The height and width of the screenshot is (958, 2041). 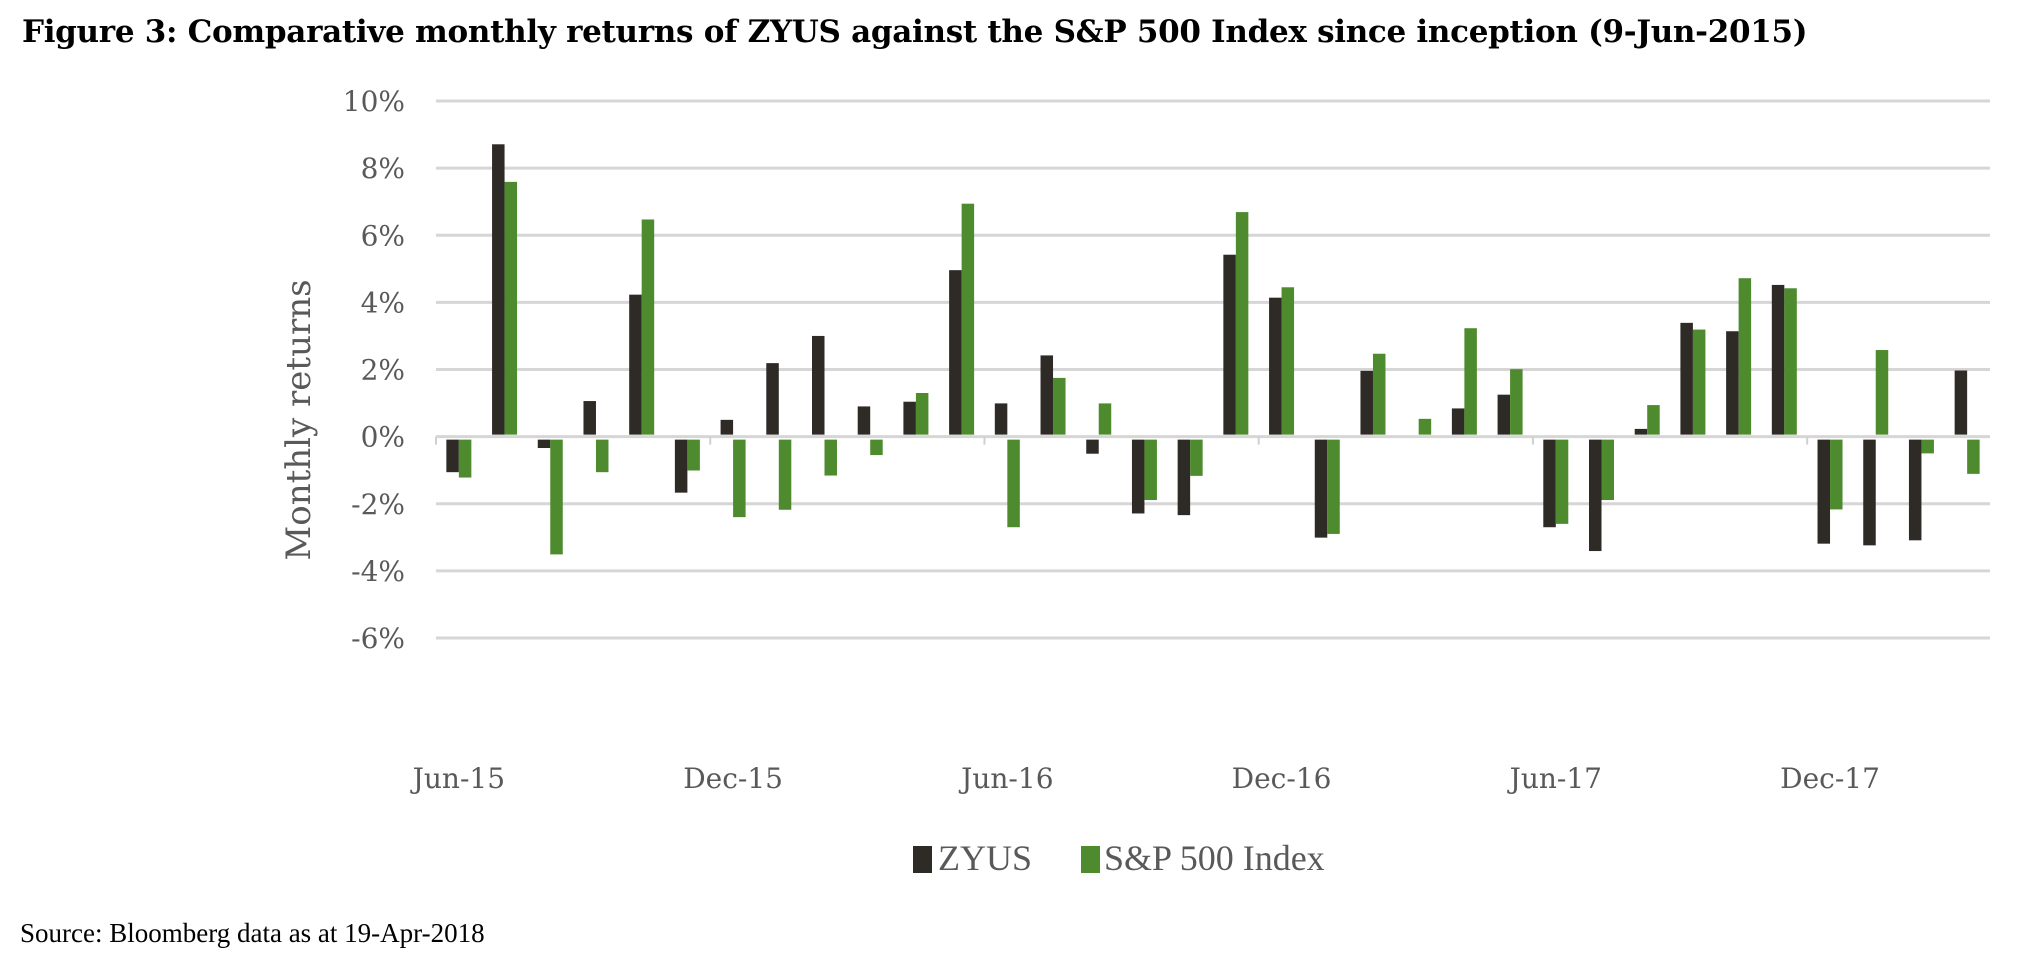 I want to click on y-tick-label: -6%, so click(x=378, y=638).